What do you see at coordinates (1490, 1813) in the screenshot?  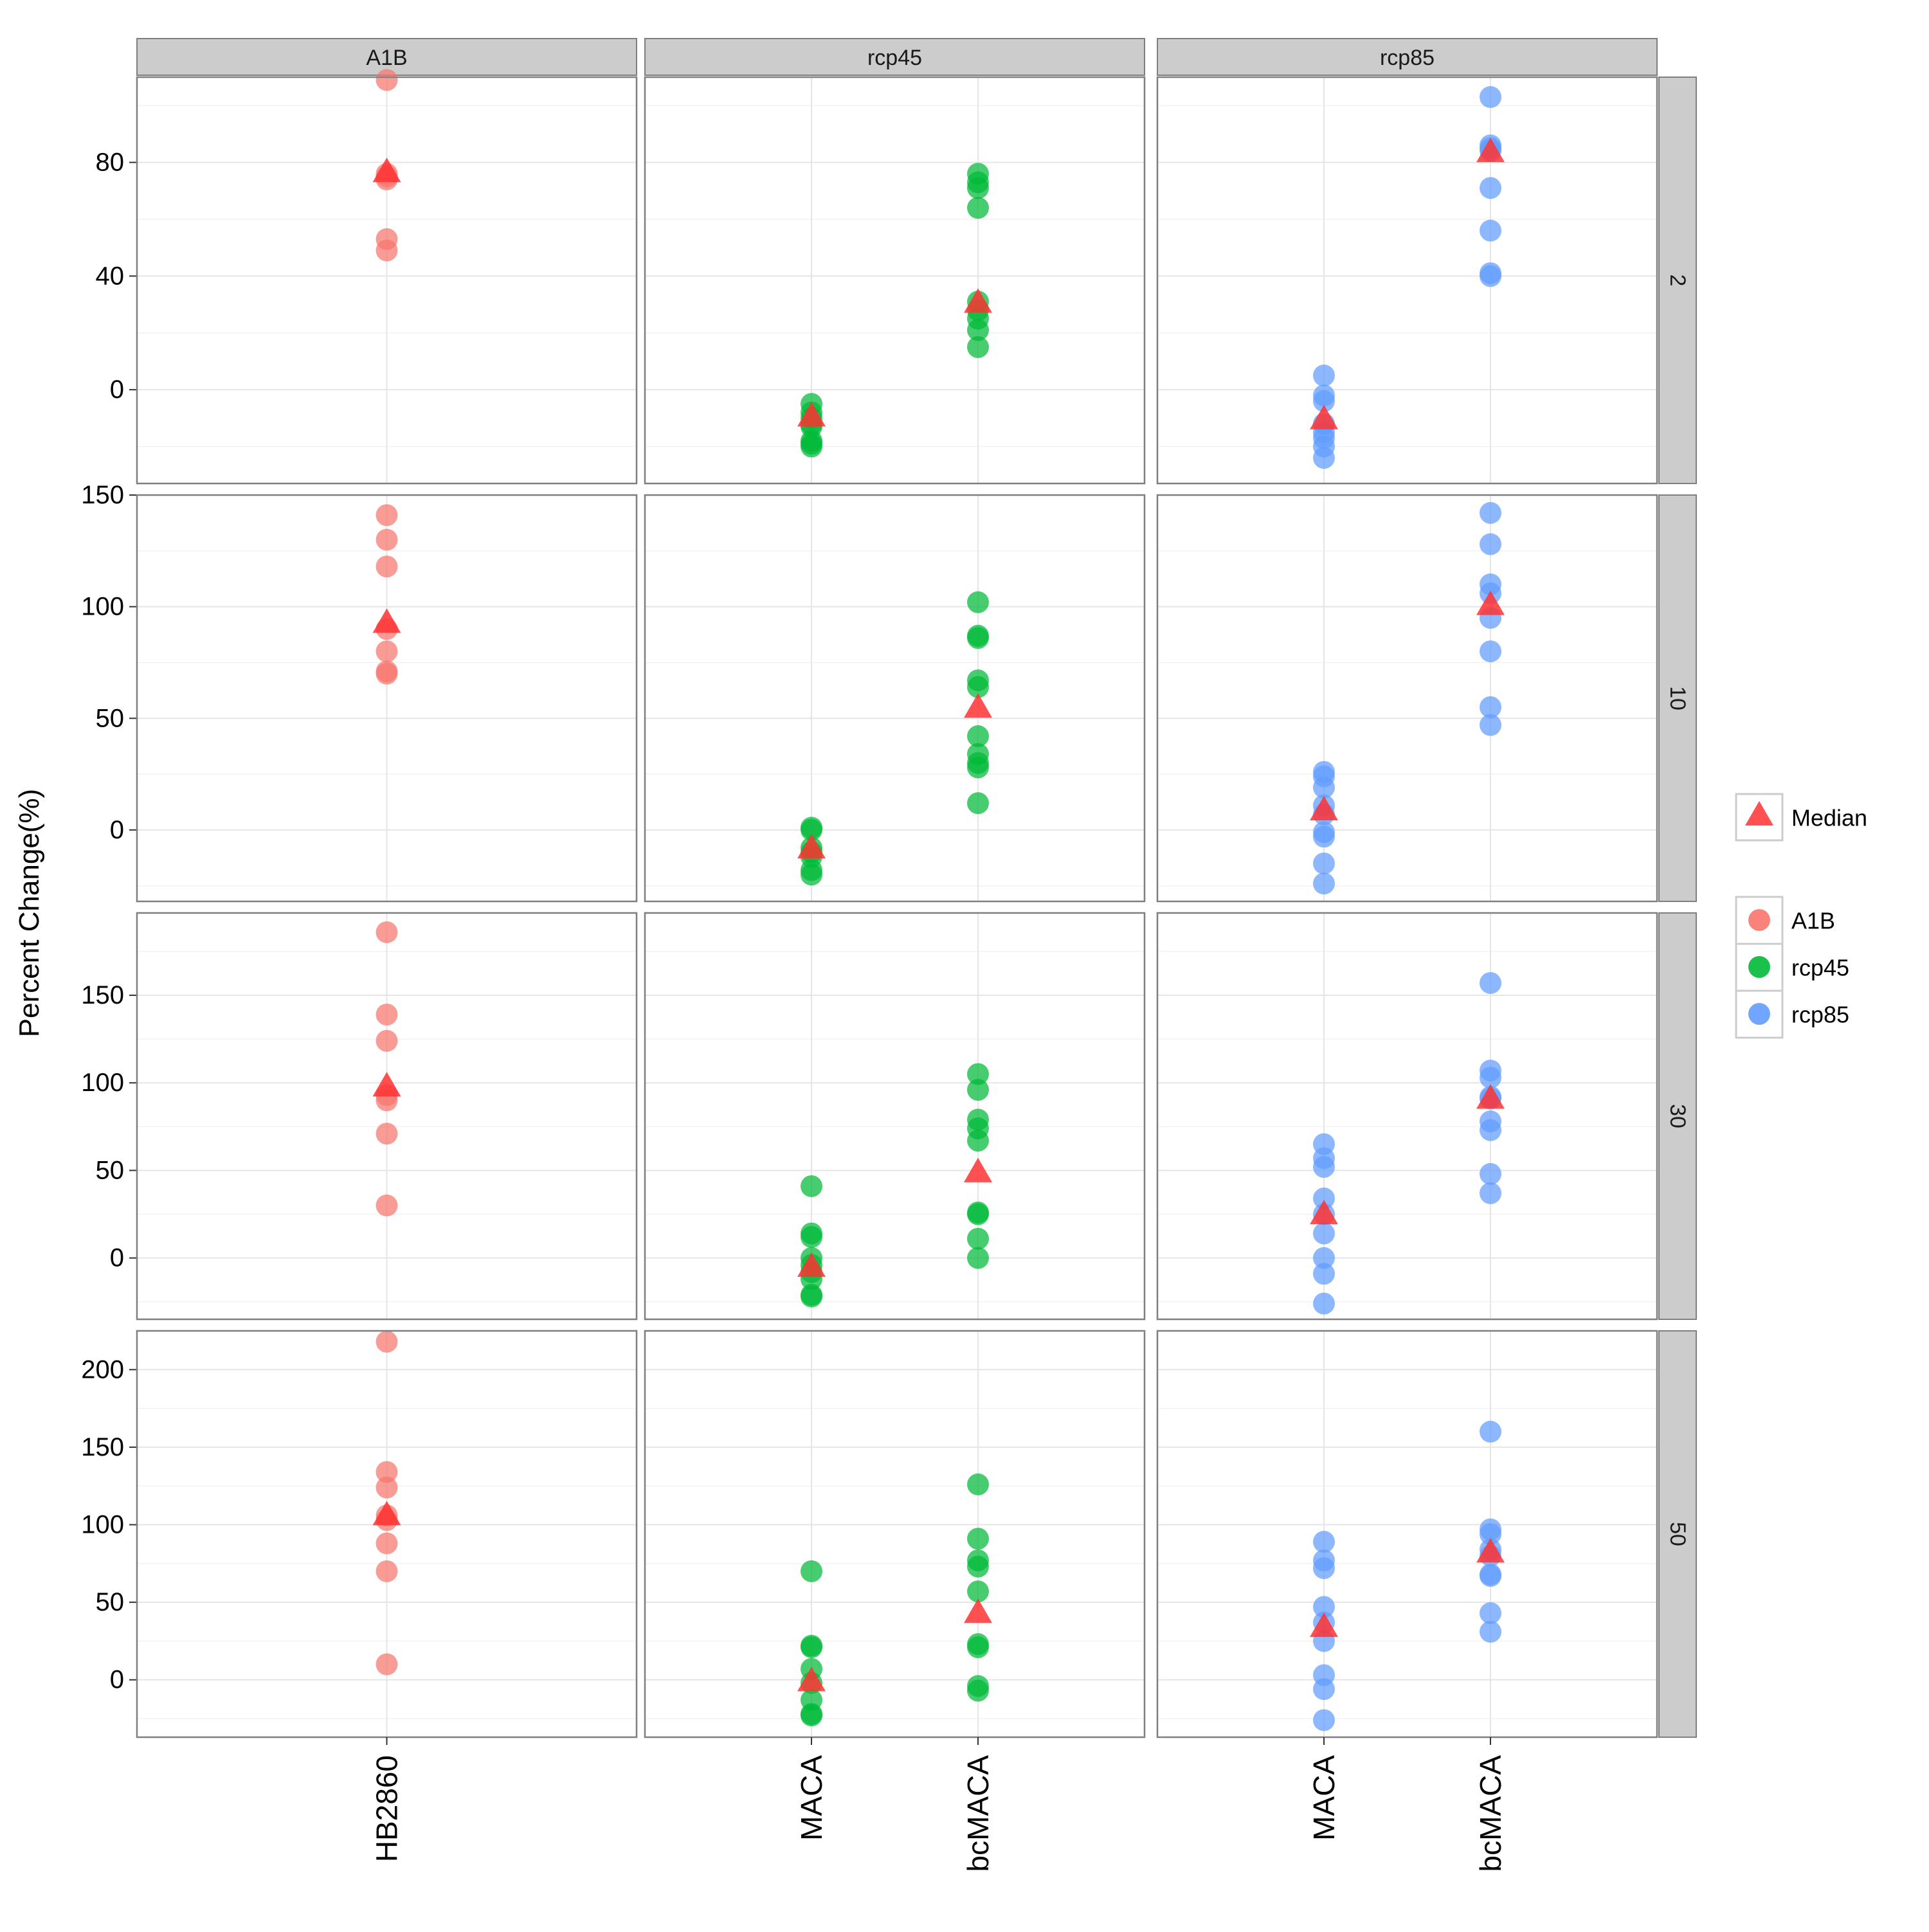 I see `x-tick-label: bcMACA` at bounding box center [1490, 1813].